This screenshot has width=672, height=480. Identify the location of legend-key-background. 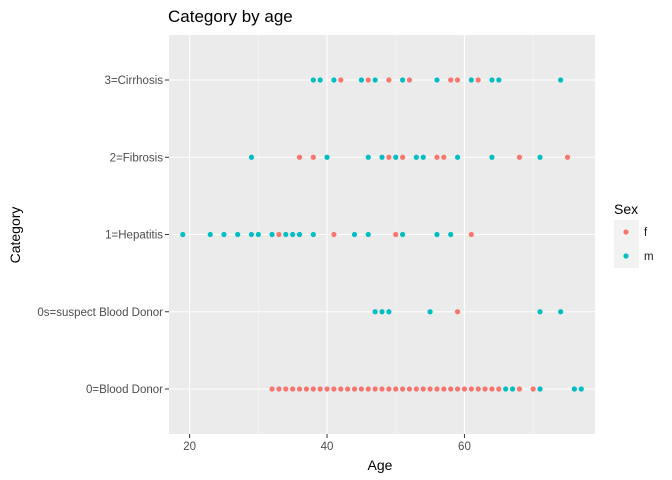
(626, 244).